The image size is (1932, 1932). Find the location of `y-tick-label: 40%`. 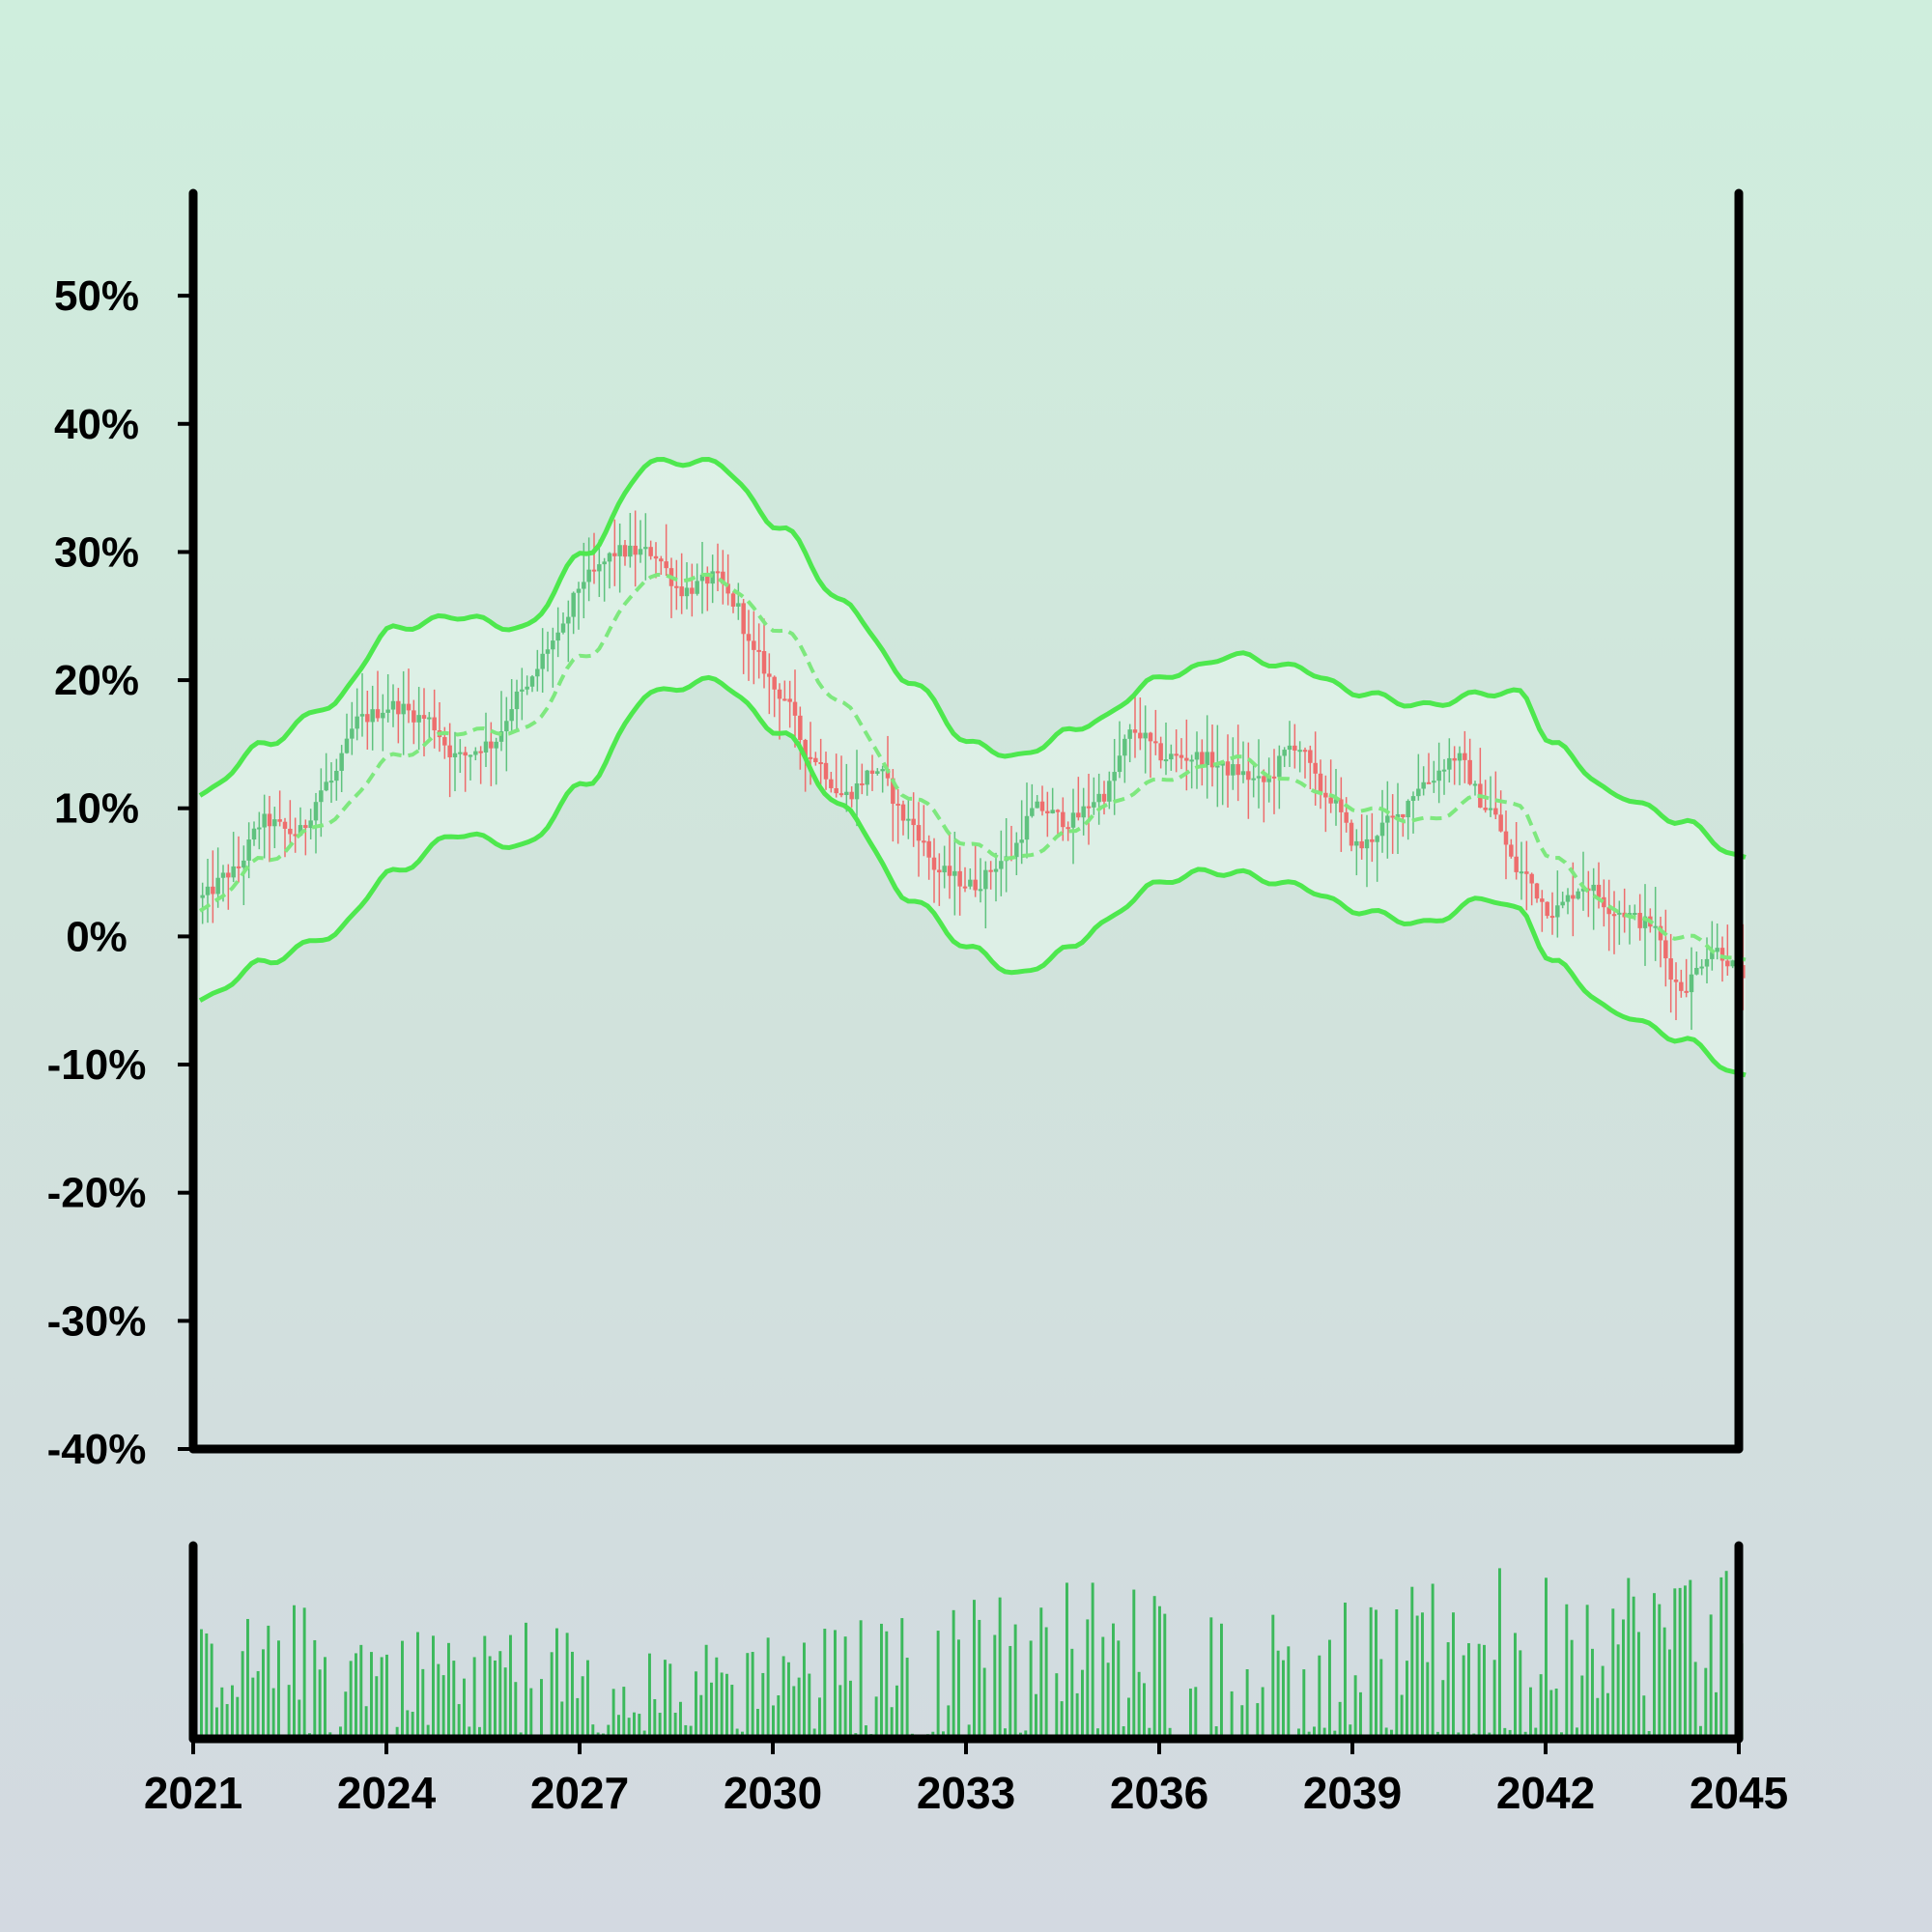

y-tick-label: 40% is located at coordinates (96, 424).